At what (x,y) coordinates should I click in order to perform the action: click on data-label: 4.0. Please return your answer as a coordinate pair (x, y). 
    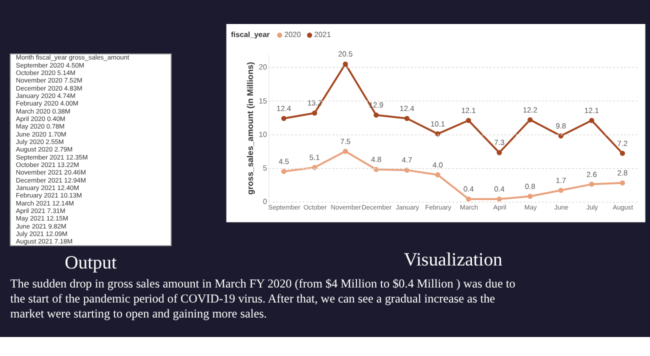
    Looking at the image, I should click on (437, 165).